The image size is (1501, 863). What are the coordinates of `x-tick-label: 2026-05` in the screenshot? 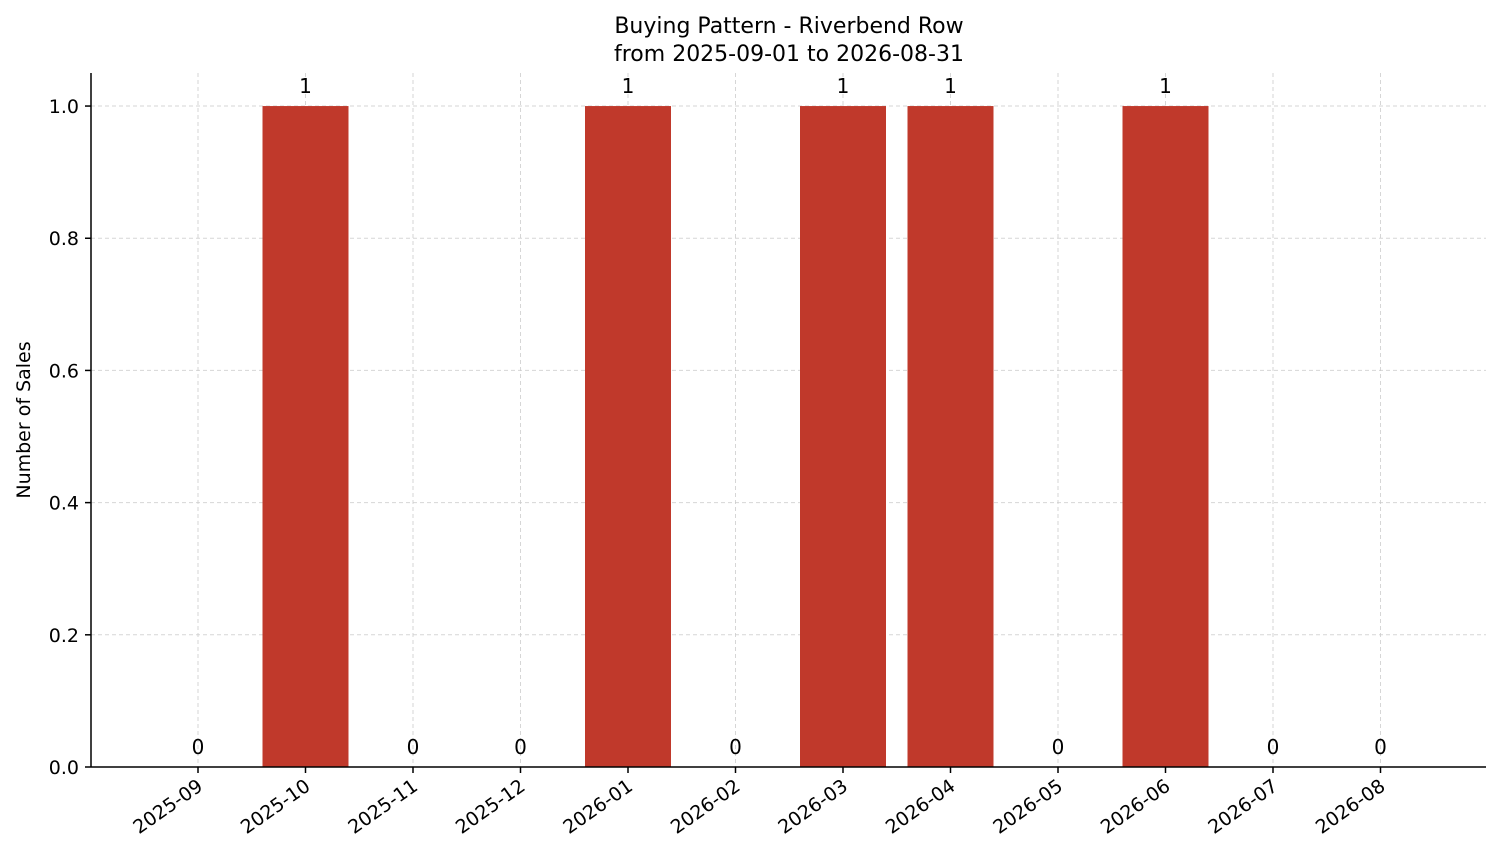 It's located at (1028, 807).